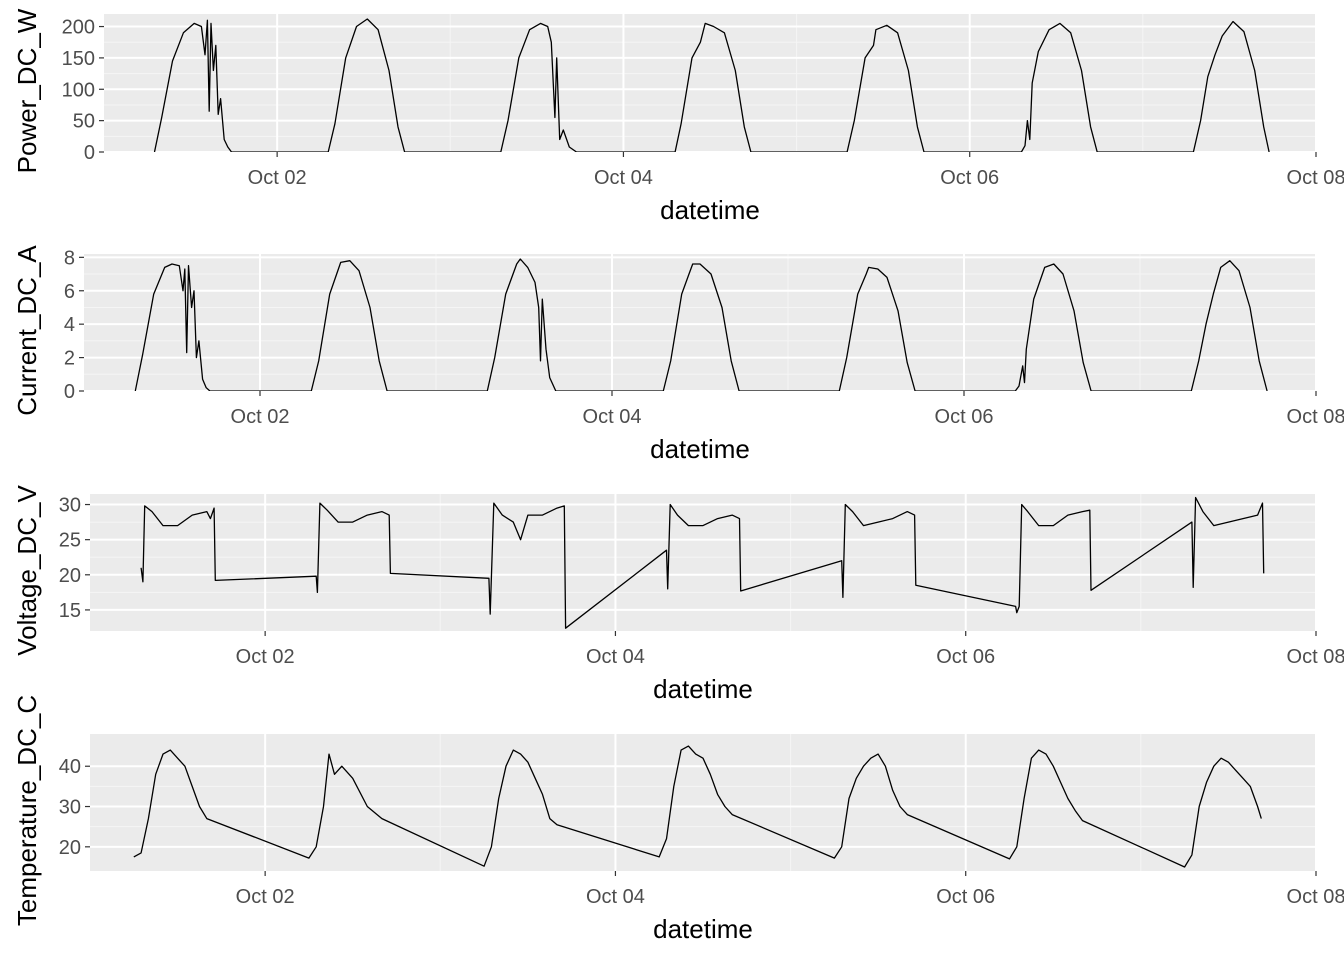 The image size is (1344, 960). What do you see at coordinates (27, 810) in the screenshot?
I see `y-axis-title: Temperature_DC_C` at bounding box center [27, 810].